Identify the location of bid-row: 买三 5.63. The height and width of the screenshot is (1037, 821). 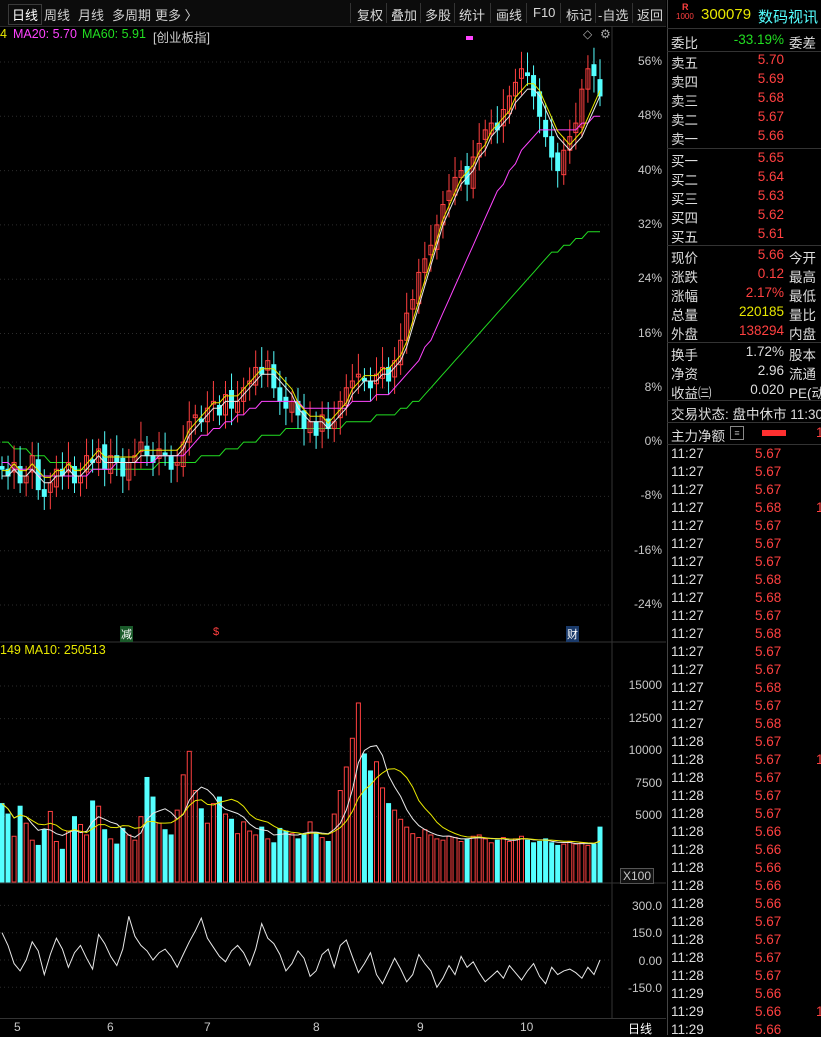
(727, 197).